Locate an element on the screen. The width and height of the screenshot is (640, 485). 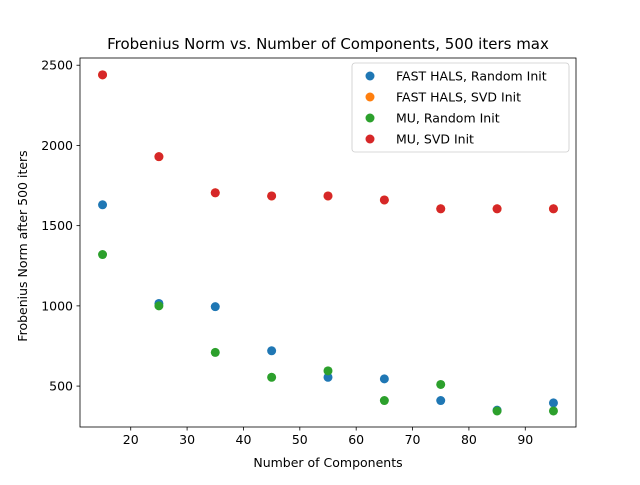
y-tick-label: 2000 is located at coordinates (57, 145).